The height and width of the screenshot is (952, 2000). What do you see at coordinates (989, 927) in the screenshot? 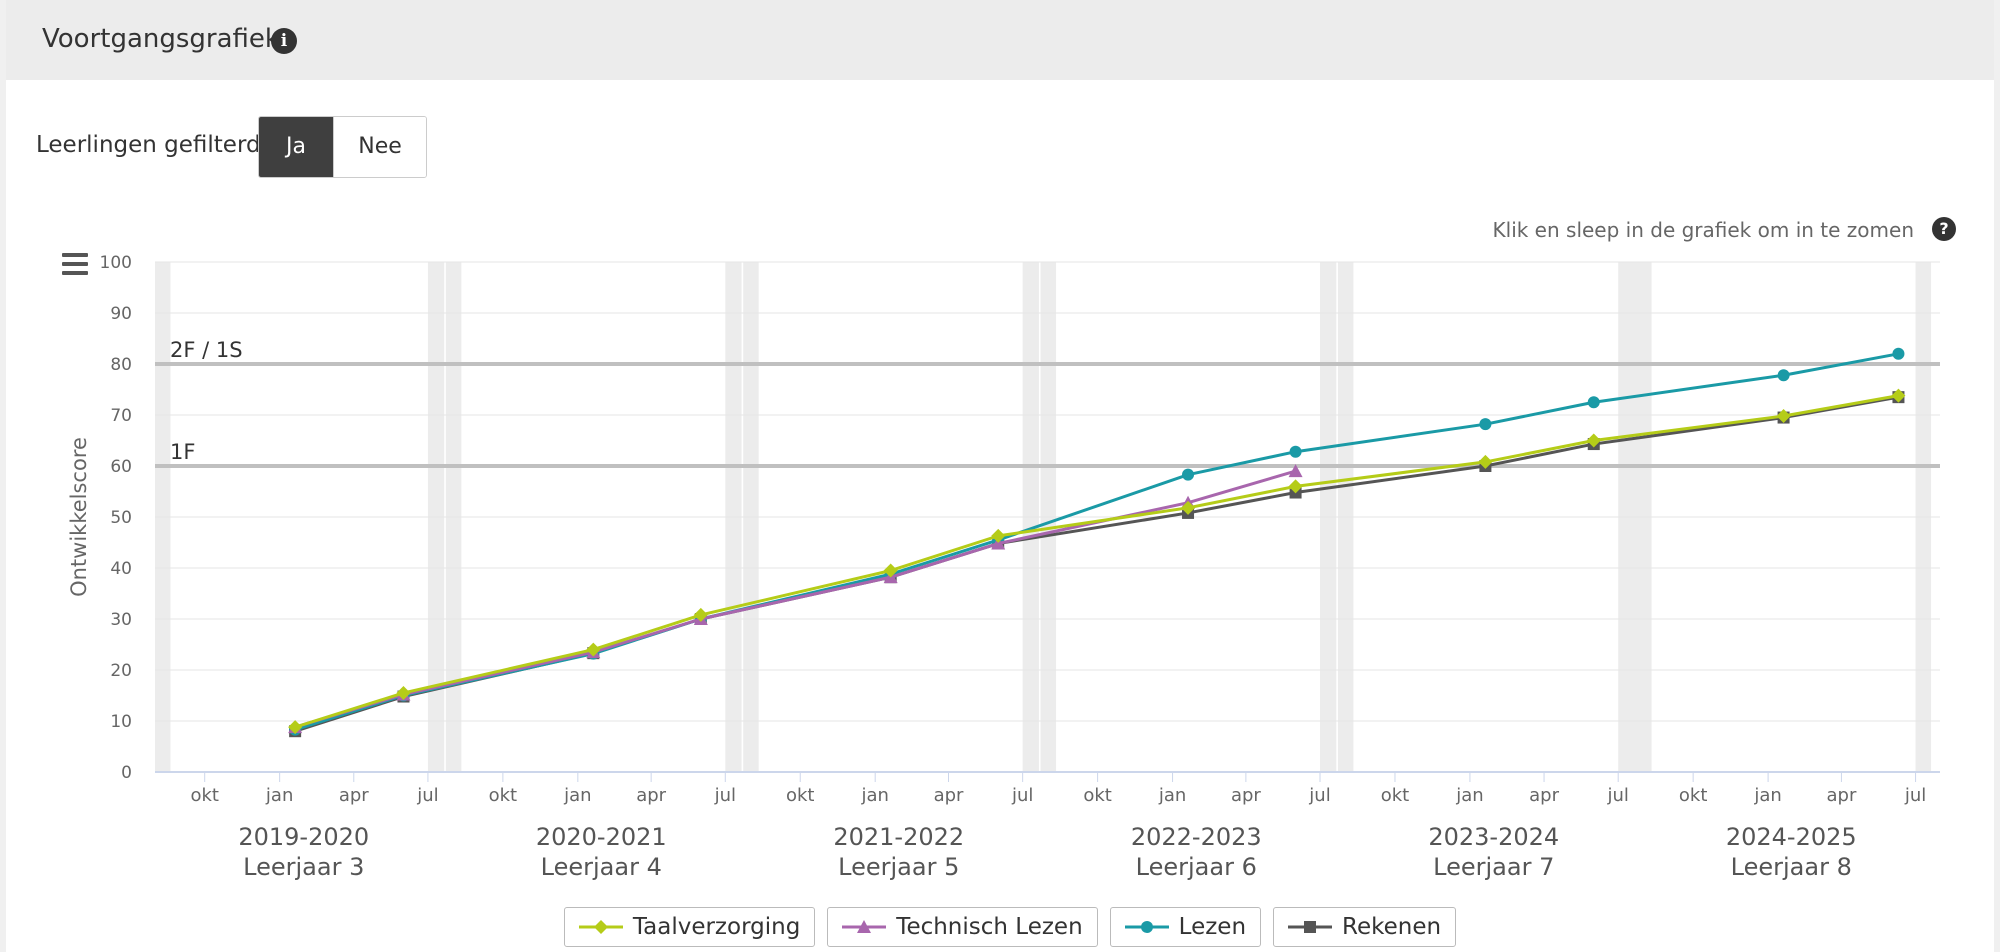
I see `legend-label: Technisch Lezen` at bounding box center [989, 927].